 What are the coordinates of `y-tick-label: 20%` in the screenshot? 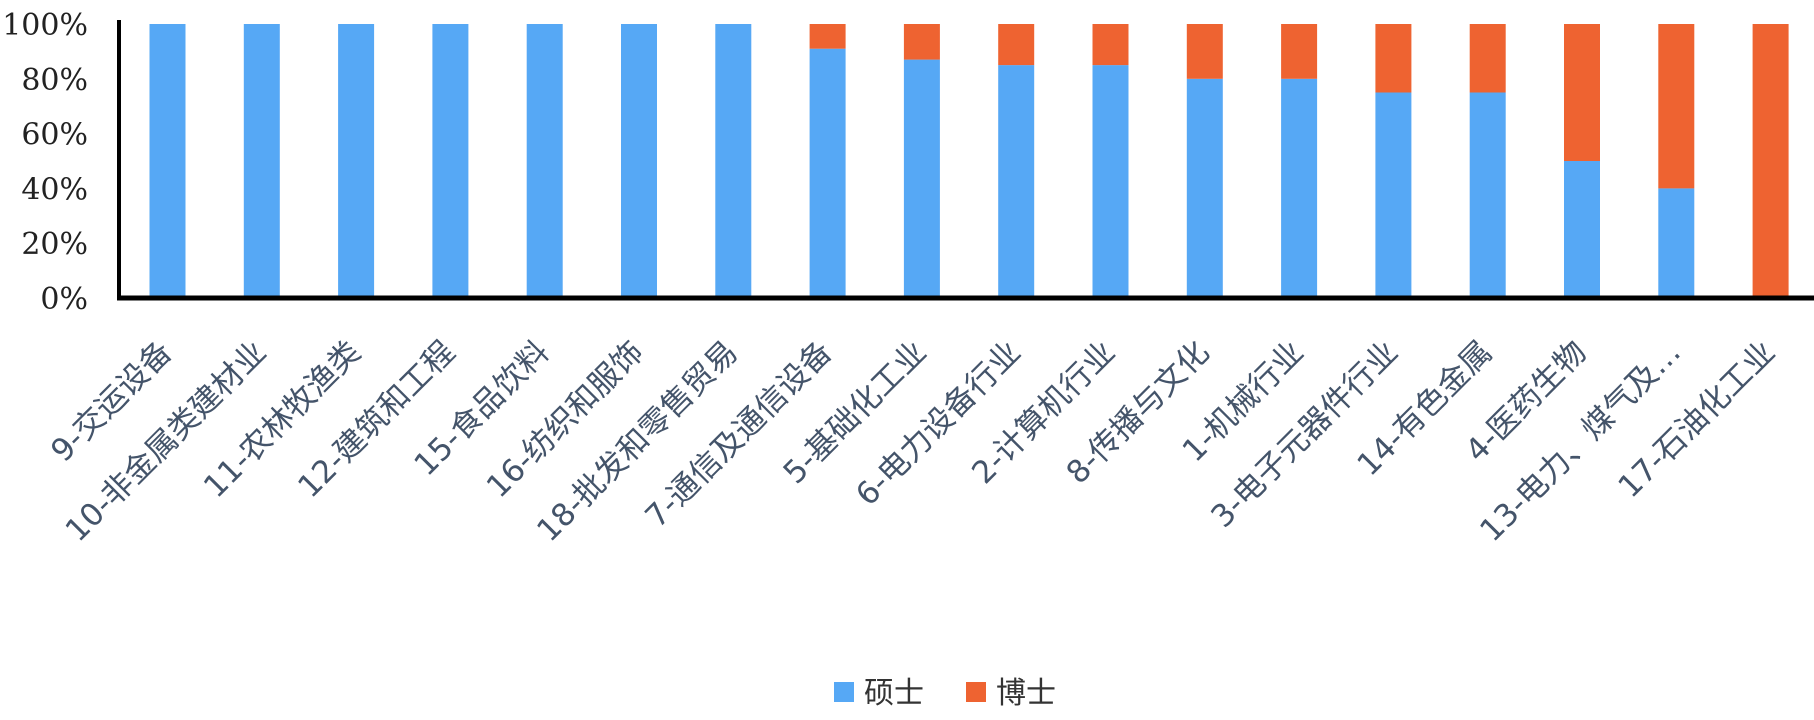 It's located at (54, 244).